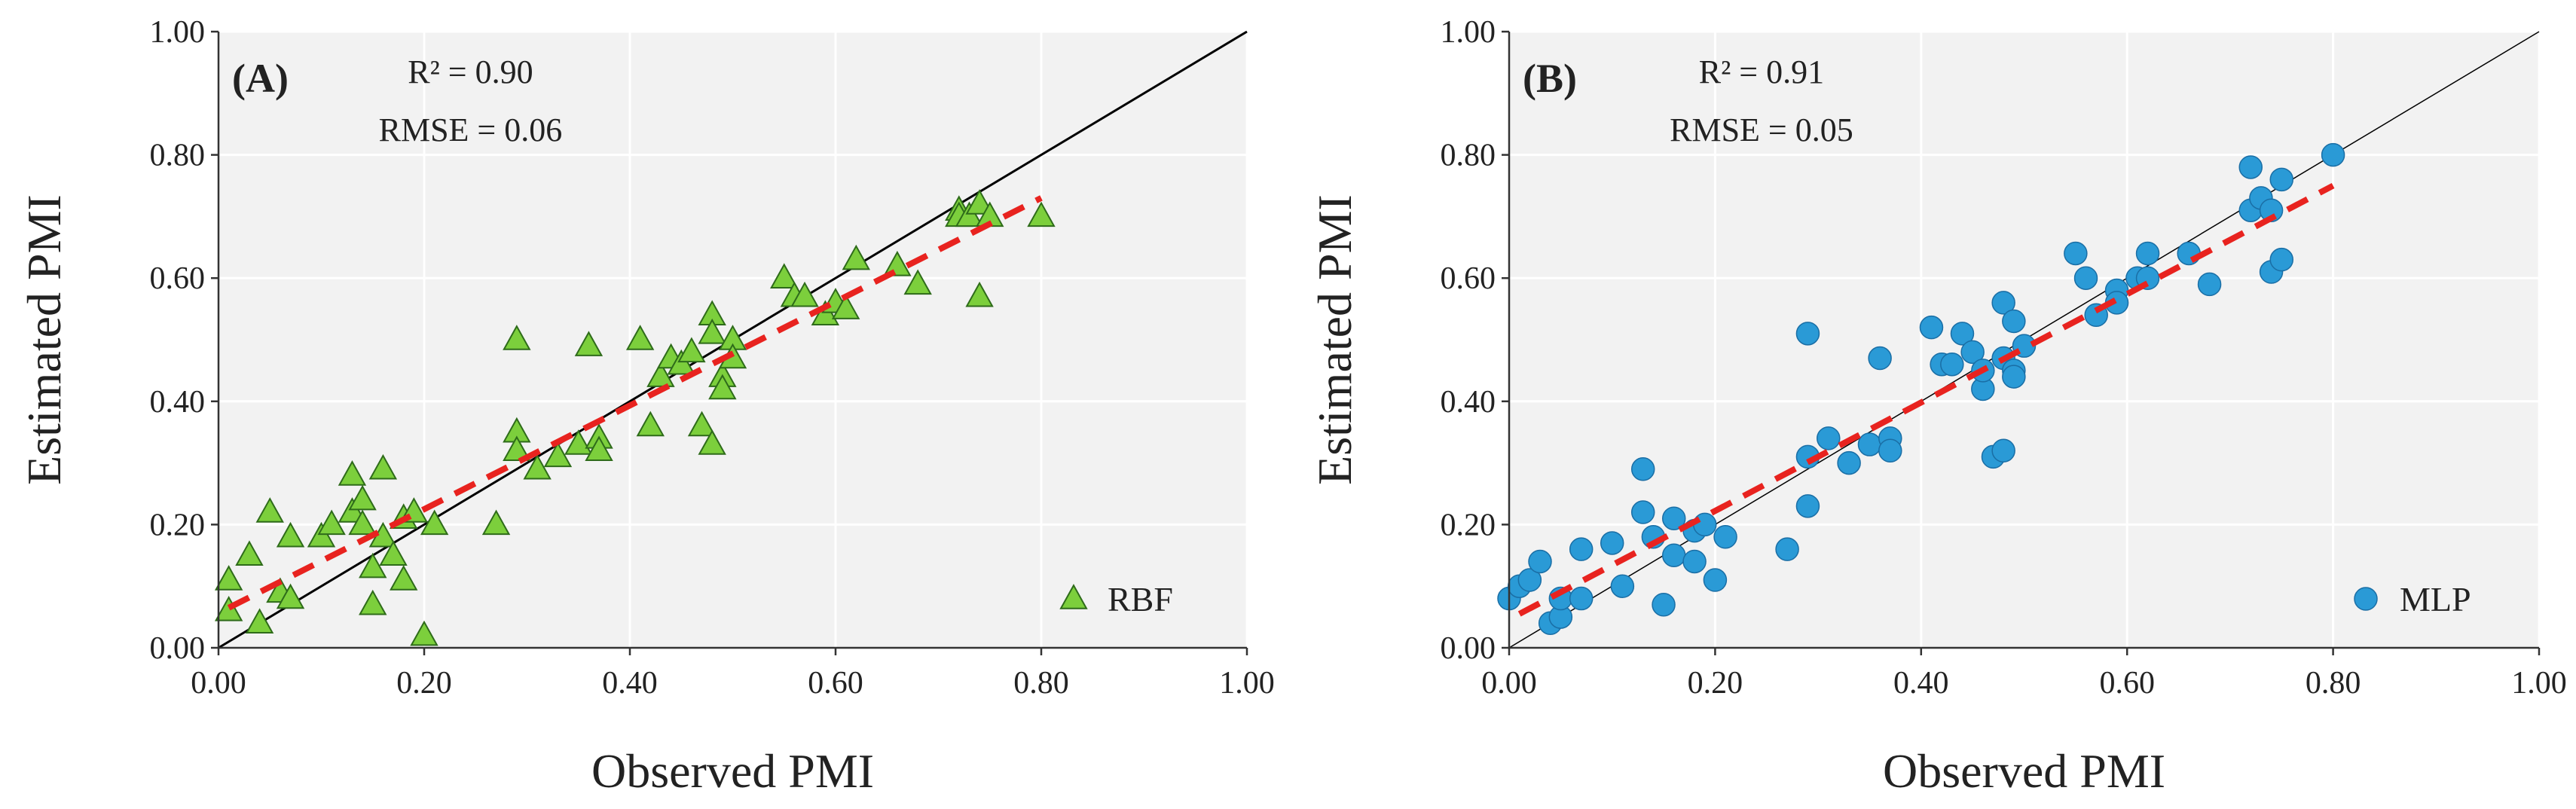 The width and height of the screenshot is (2576, 809). I want to click on r2-annotation: R² = 0.91, so click(1761, 71).